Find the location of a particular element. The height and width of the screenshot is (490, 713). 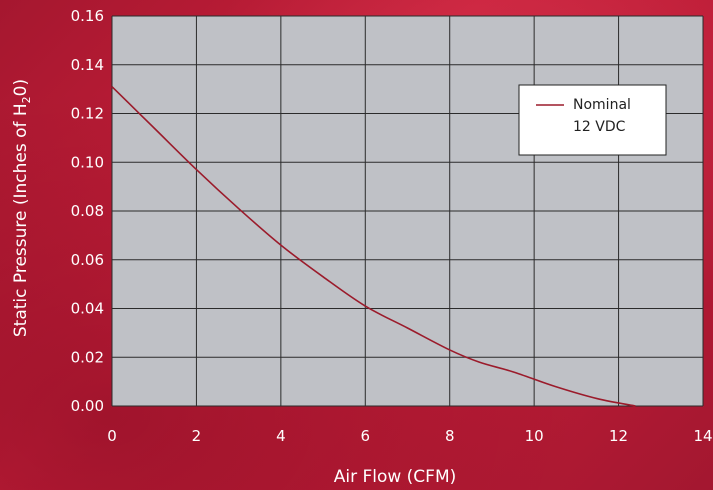

y-axis-title: Static Pressure (Inches of H20) is located at coordinates (22, 208).